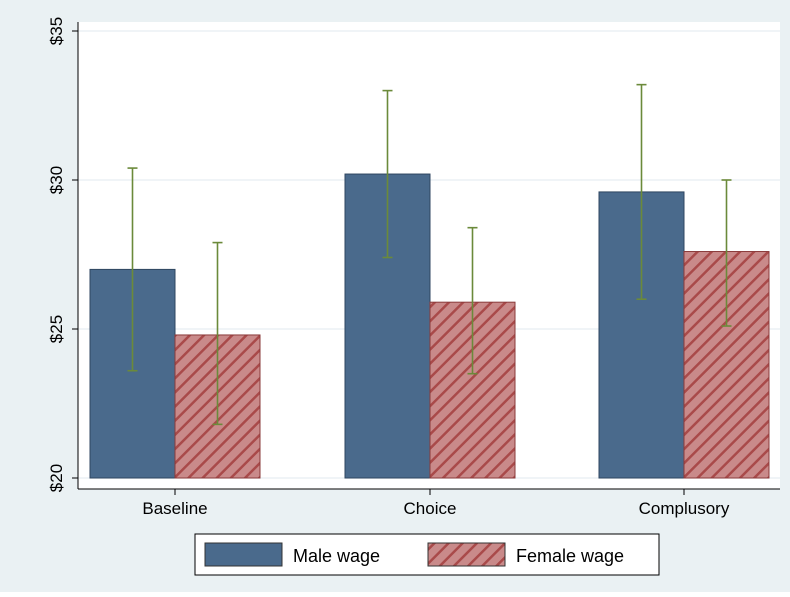 The image size is (790, 597). What do you see at coordinates (56, 478) in the screenshot?
I see `y-tick-label: $20` at bounding box center [56, 478].